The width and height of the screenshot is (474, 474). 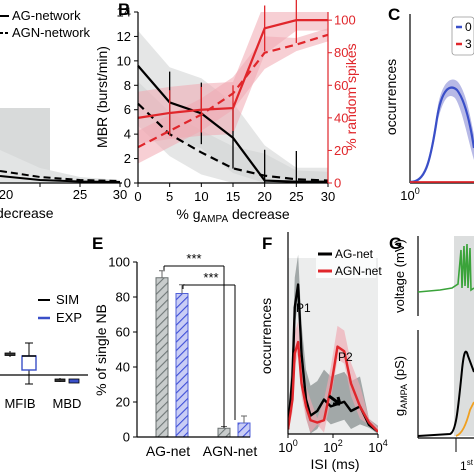 What do you see at coordinates (441, 135) in the screenshot?
I see `panel-c-series` at bounding box center [441, 135].